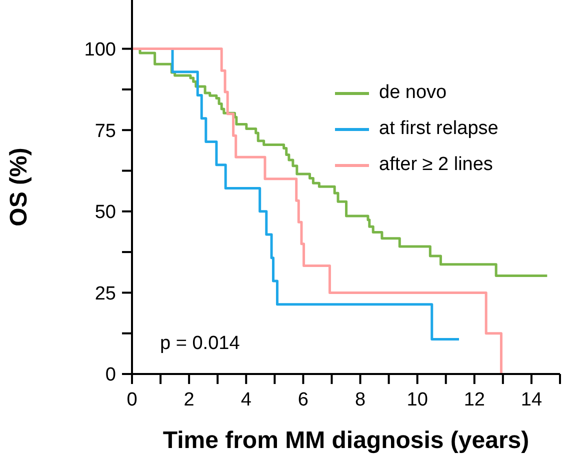  What do you see at coordinates (438, 129) in the screenshot?
I see `legend-label: at first relapse` at bounding box center [438, 129].